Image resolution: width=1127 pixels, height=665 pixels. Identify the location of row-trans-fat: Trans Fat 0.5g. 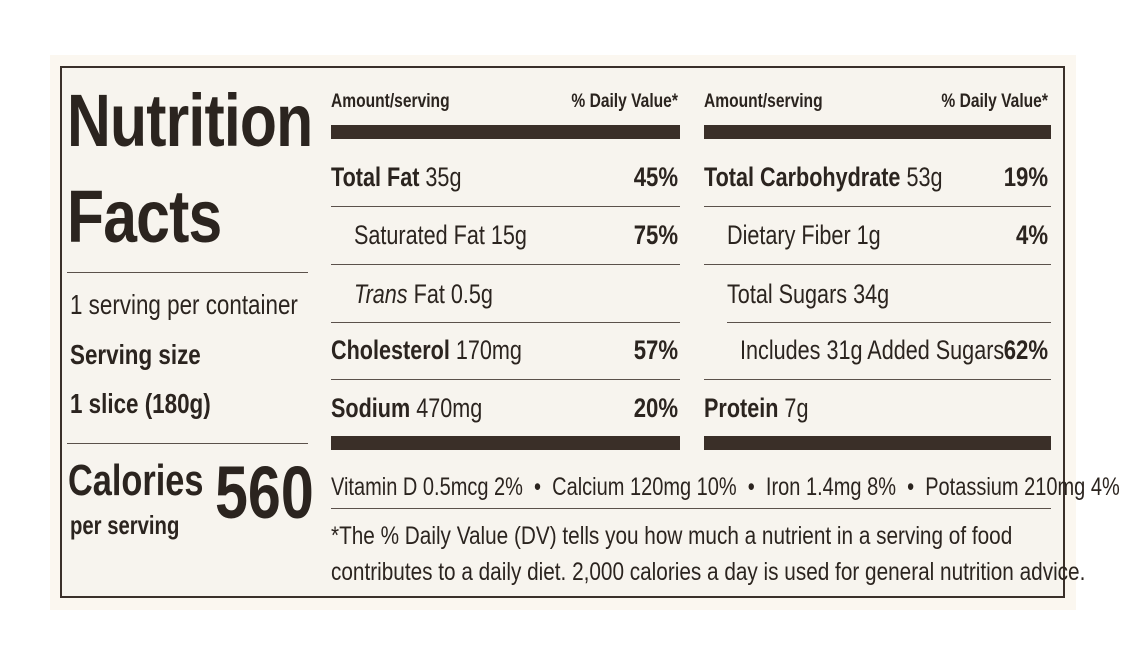
(423, 294).